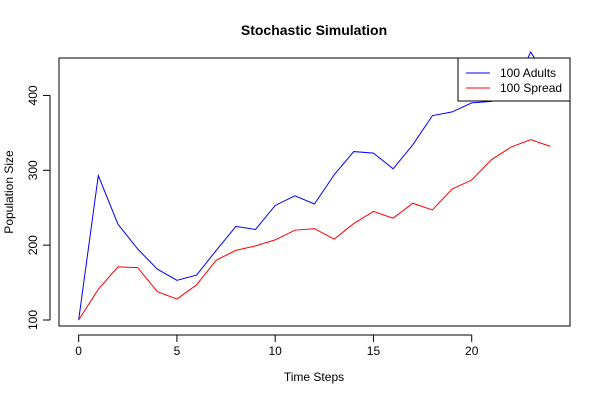 The image size is (600, 400). I want to click on x-tick-label: 20, so click(472, 351).